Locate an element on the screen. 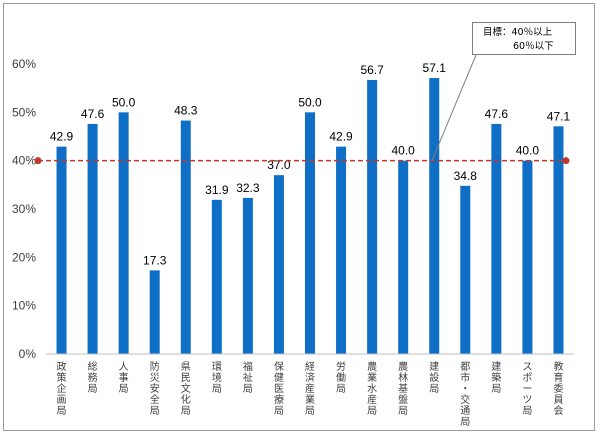 This screenshot has height=436, width=600. category-label: 政策企画局 is located at coordinates (62, 388).